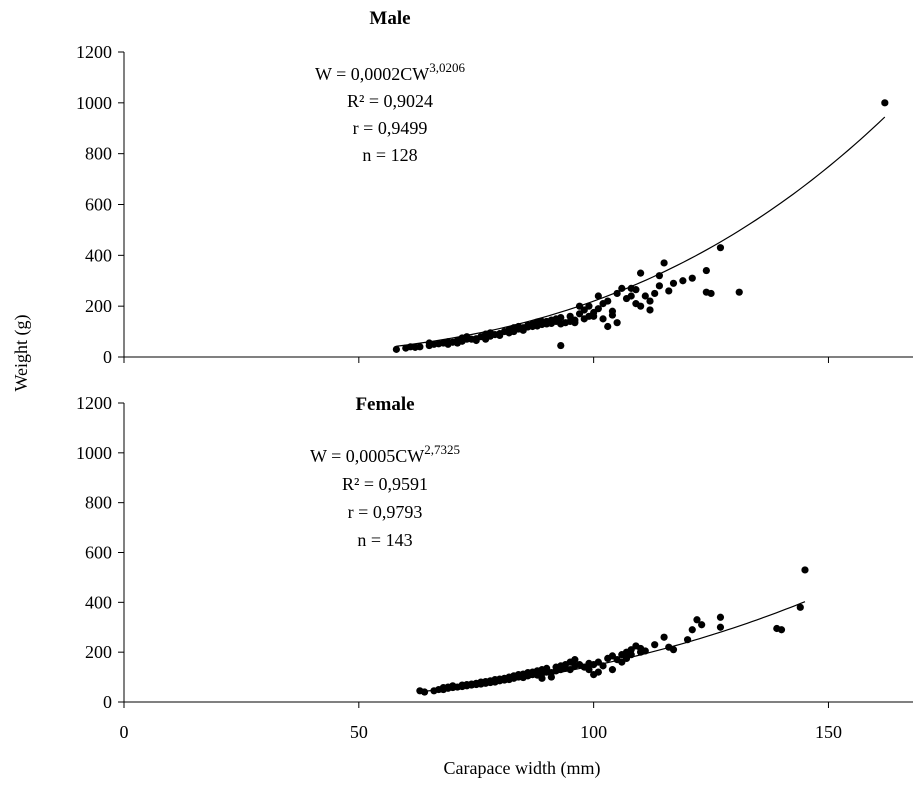 Image resolution: width=913 pixels, height=788 pixels. I want to click on fit-curve, so click(612, 647).